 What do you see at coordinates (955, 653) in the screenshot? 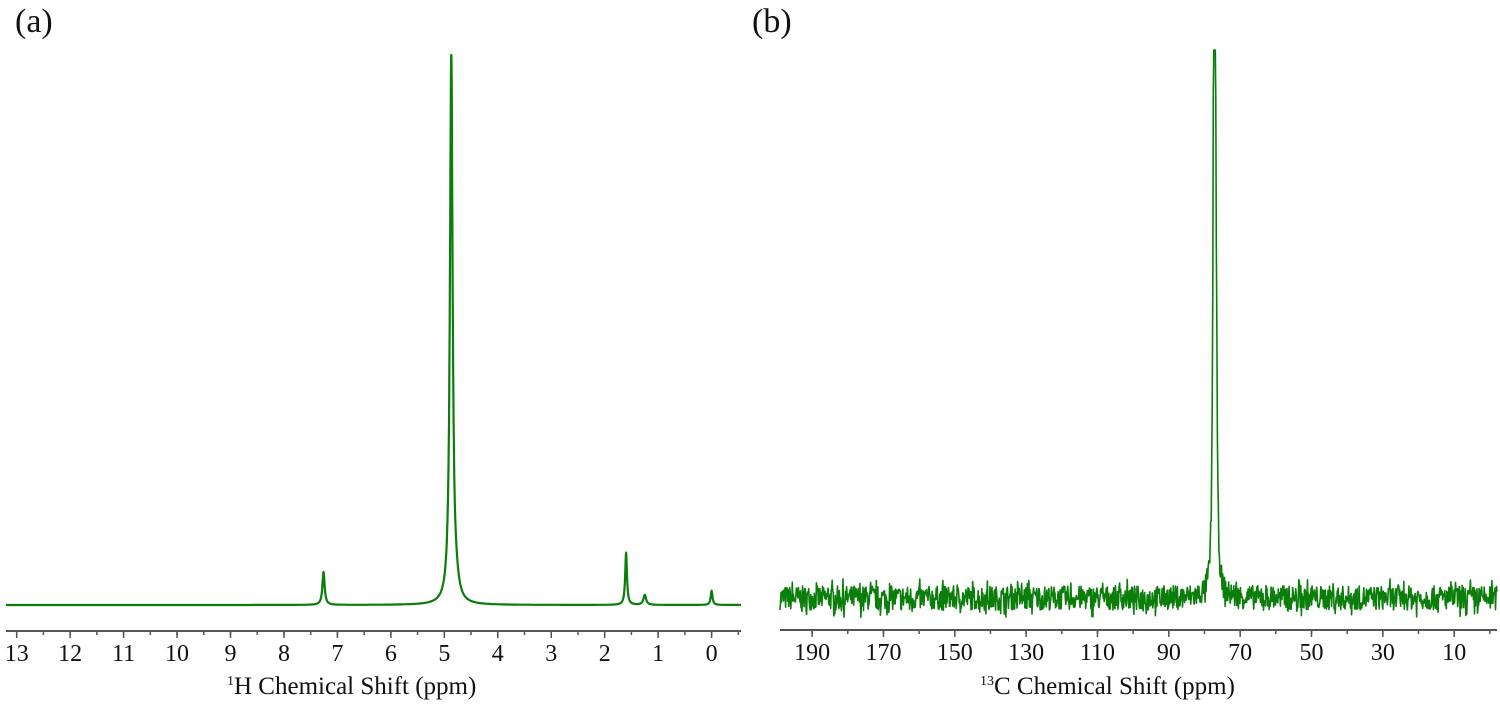
I see `tick-label: 150` at bounding box center [955, 653].